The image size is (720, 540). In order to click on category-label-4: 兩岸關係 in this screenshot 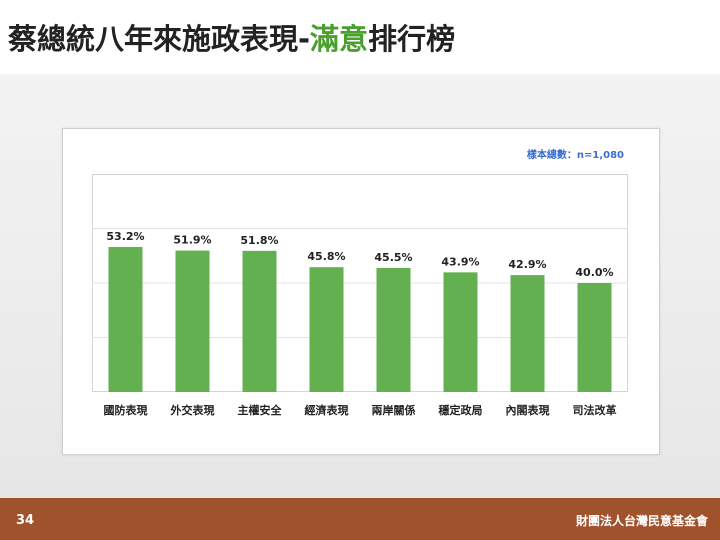, I will do `click(394, 410)`.